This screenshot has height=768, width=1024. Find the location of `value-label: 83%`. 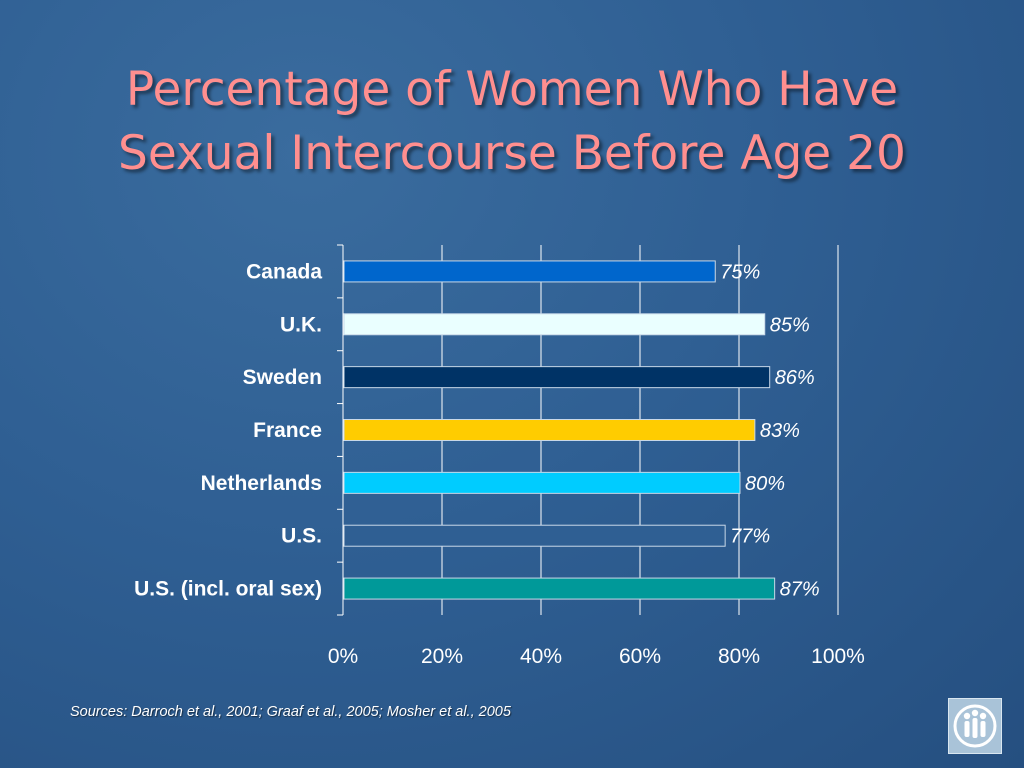

value-label: 83% is located at coordinates (780, 431).